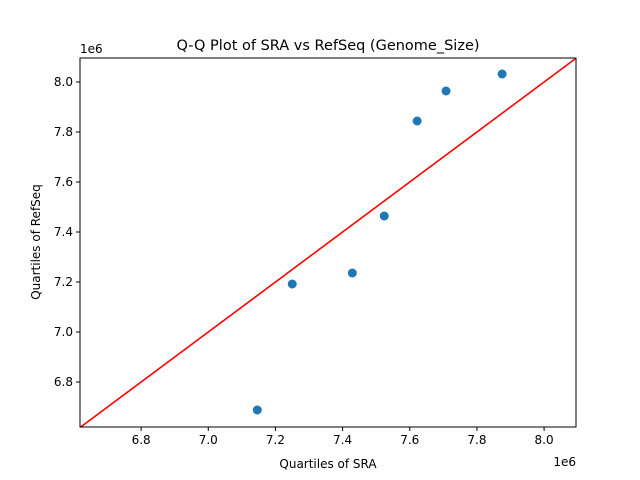 The height and width of the screenshot is (480, 640). Describe the element at coordinates (409, 440) in the screenshot. I see `x-tick-label: 7.6` at that location.